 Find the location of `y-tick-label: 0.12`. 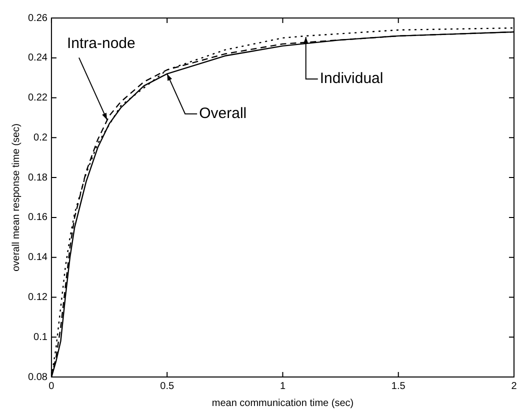

y-tick-label: 0.12 is located at coordinates (38, 297).